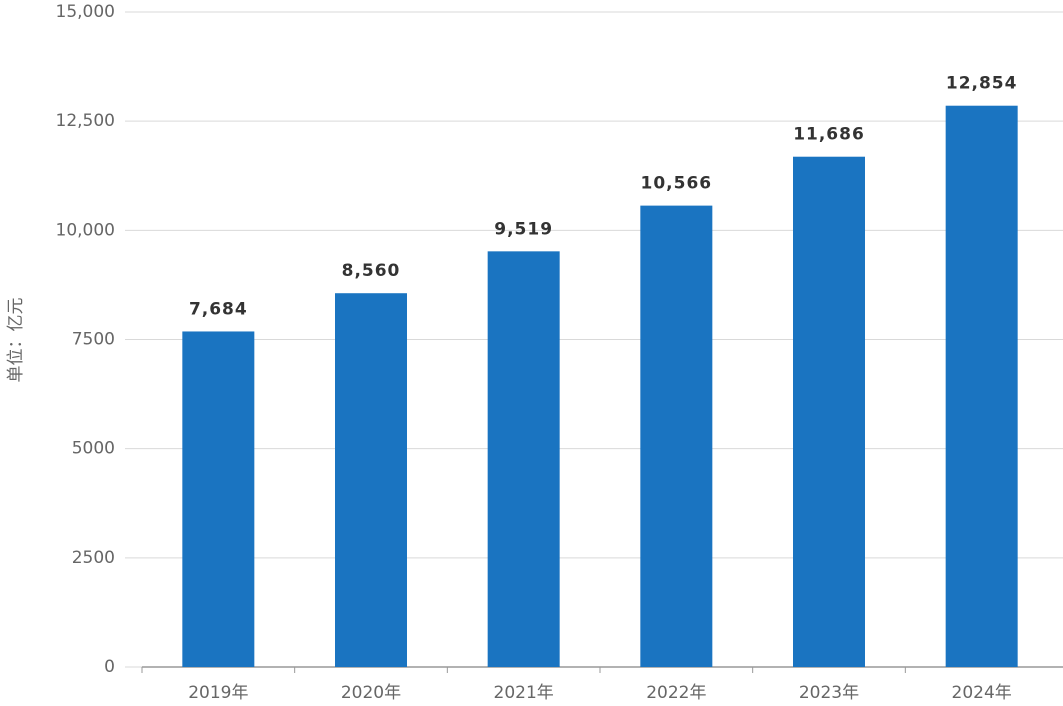 Image resolution: width=1063 pixels, height=706 pixels. Describe the element at coordinates (523, 229) in the screenshot. I see `value-label: 9,519` at that location.